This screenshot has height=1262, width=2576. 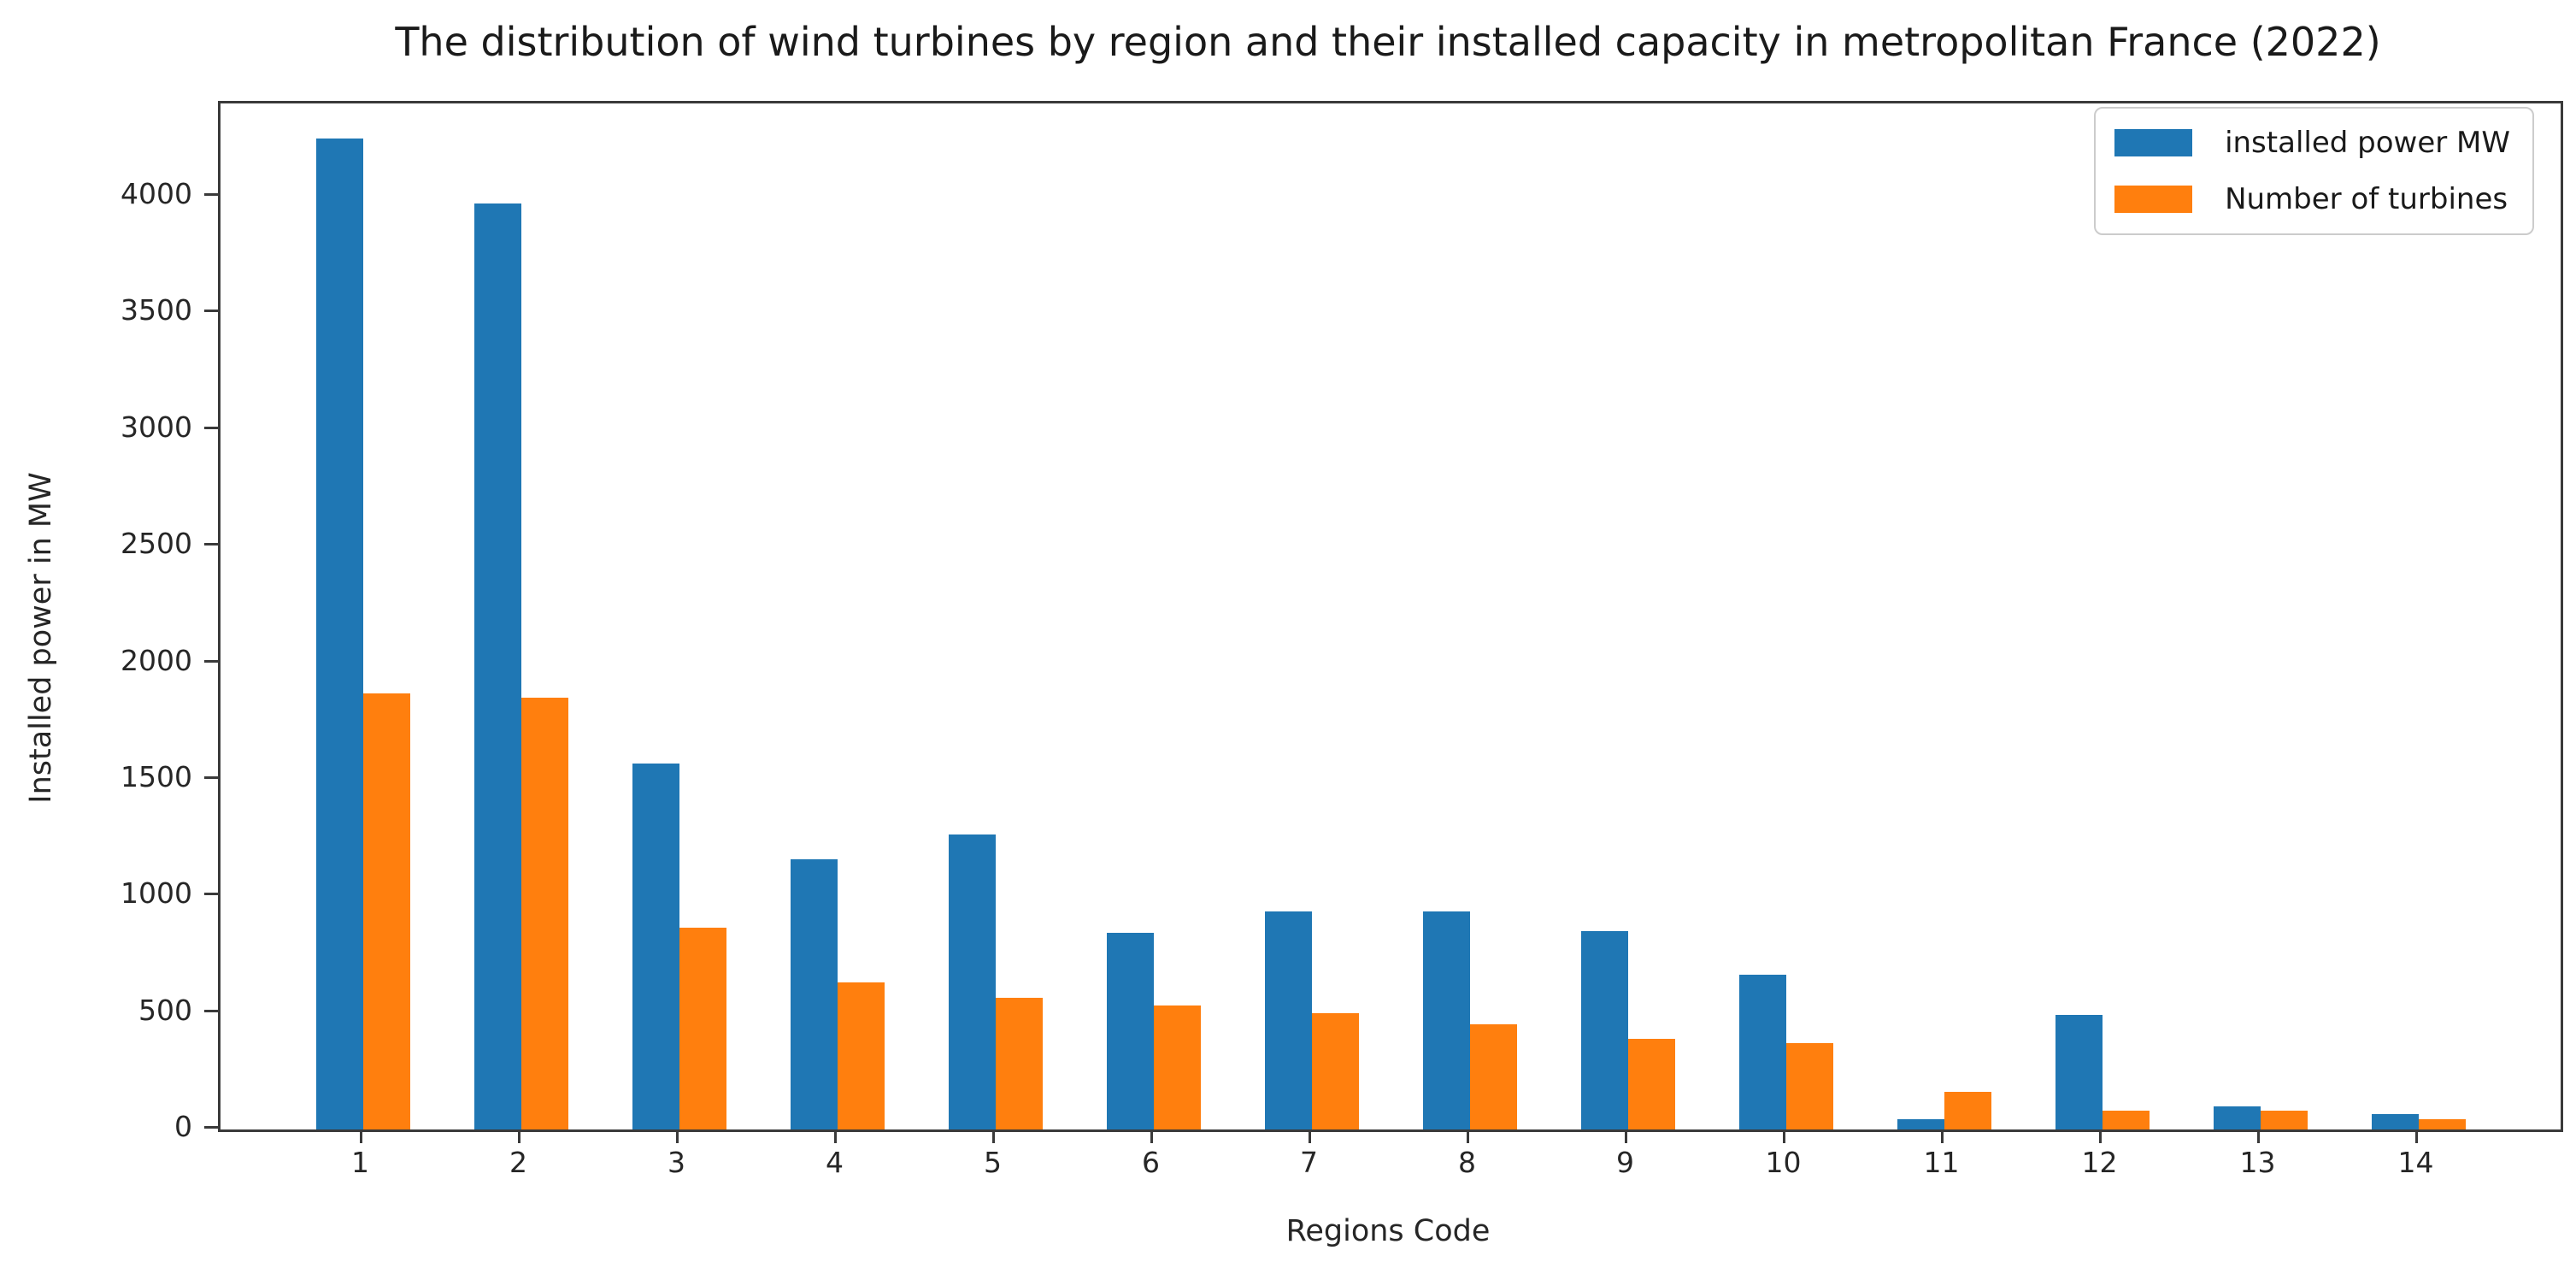 What do you see at coordinates (1467, 1163) in the screenshot?
I see `x-tick-label: 8` at bounding box center [1467, 1163].